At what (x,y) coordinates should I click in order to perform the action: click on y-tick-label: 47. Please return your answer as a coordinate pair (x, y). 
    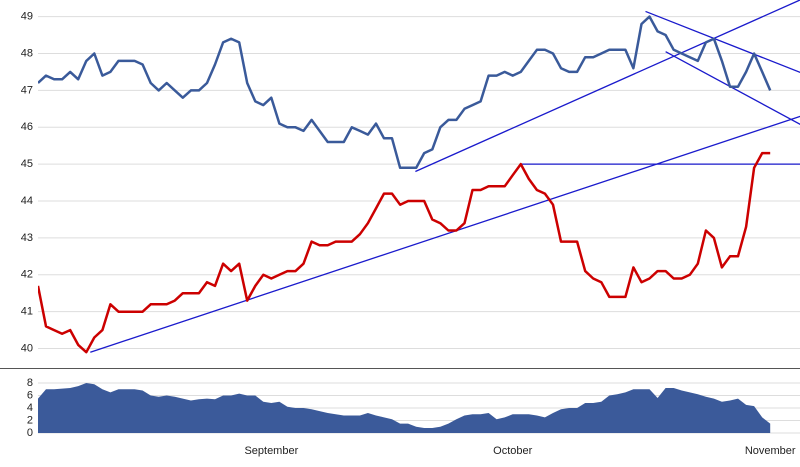
    Looking at the image, I should click on (27, 90).